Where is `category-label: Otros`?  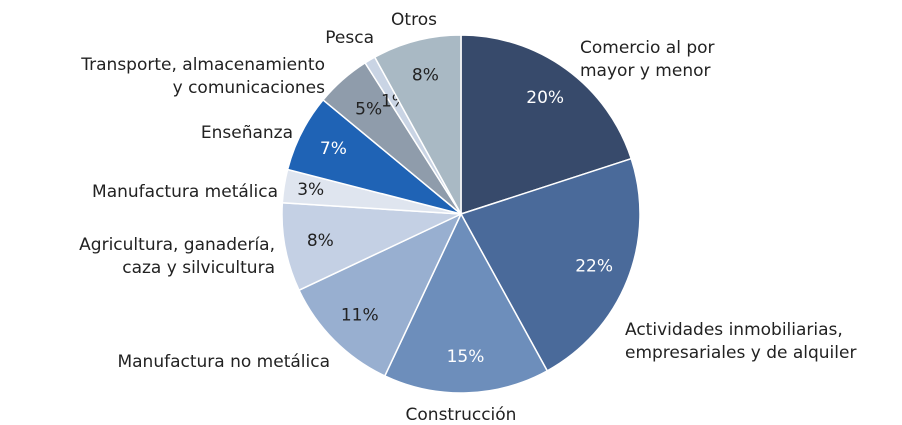 category-label: Otros is located at coordinates (414, 20).